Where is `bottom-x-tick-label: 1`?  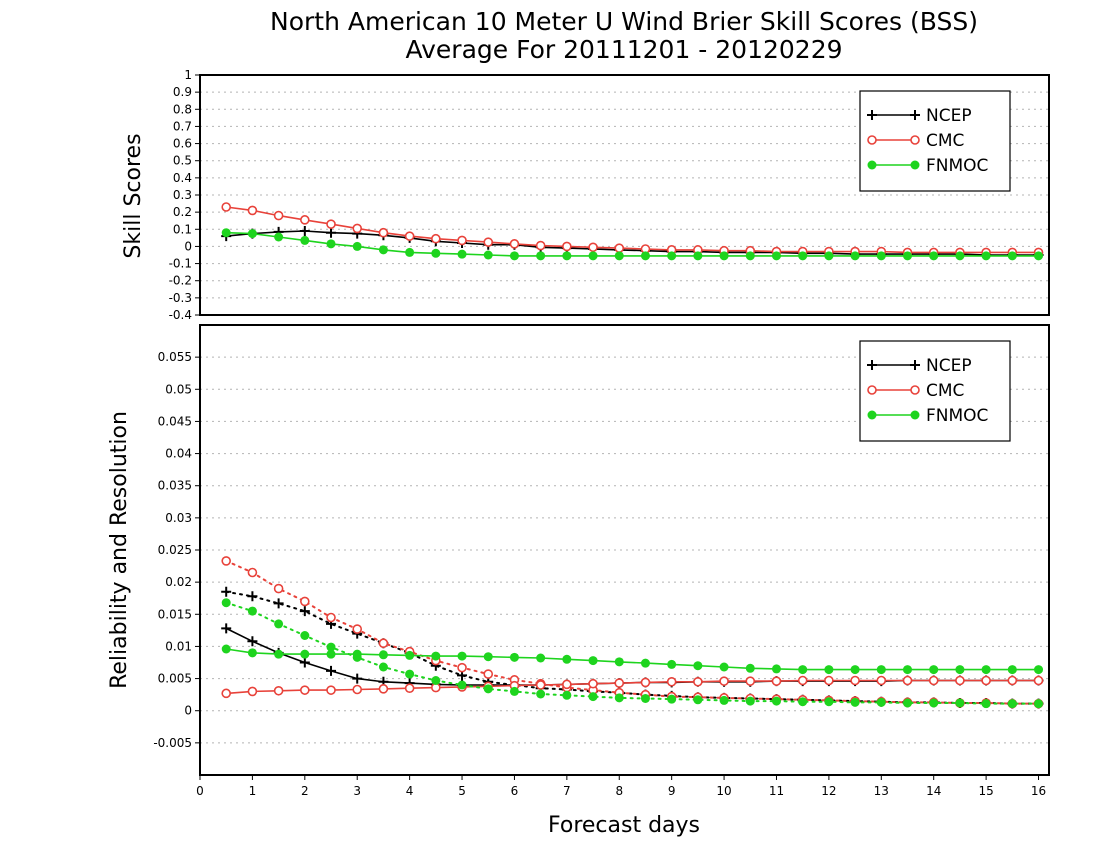 bottom-x-tick-label: 1 is located at coordinates (253, 791).